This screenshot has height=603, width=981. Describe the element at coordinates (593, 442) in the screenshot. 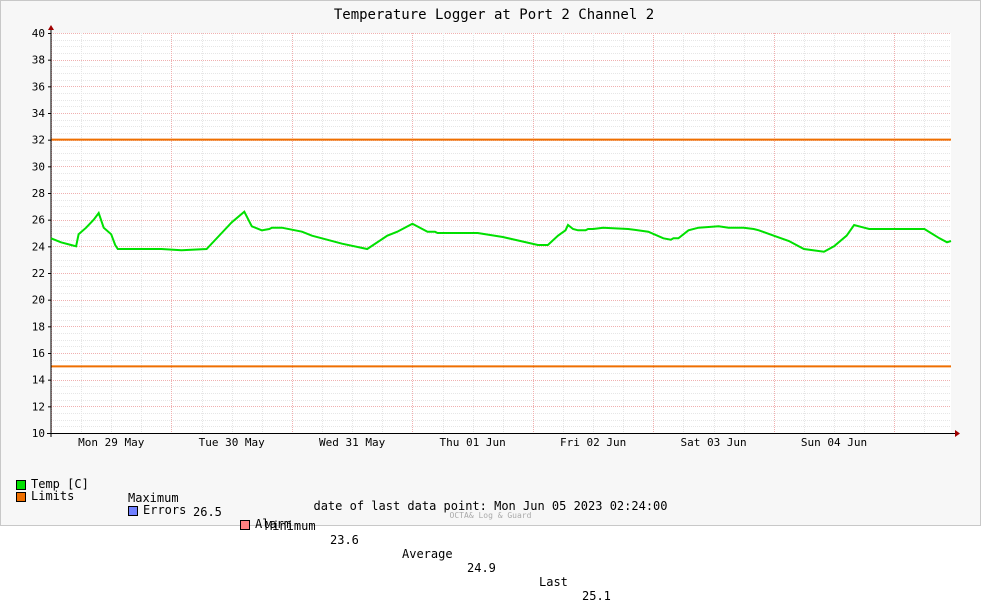

I see `x-tick-label: Fri 02 Jun` at that location.